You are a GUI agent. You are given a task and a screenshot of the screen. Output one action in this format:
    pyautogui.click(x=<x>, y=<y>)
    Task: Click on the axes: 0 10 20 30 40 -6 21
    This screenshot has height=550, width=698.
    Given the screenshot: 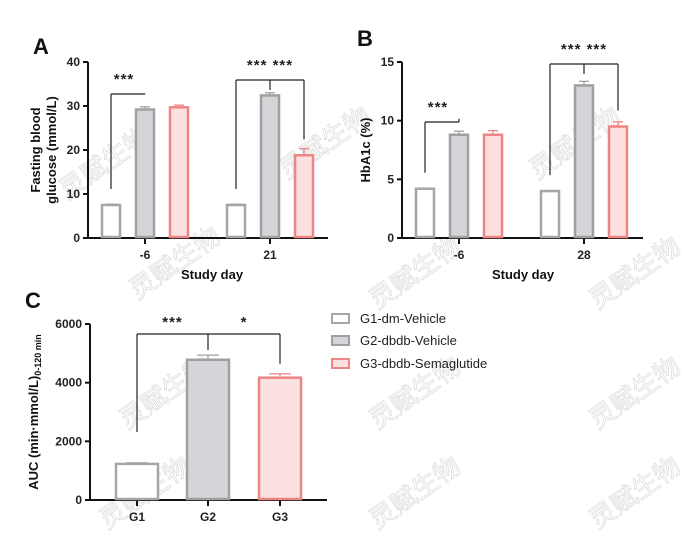 What is the action you would take?
    pyautogui.click(x=197, y=158)
    